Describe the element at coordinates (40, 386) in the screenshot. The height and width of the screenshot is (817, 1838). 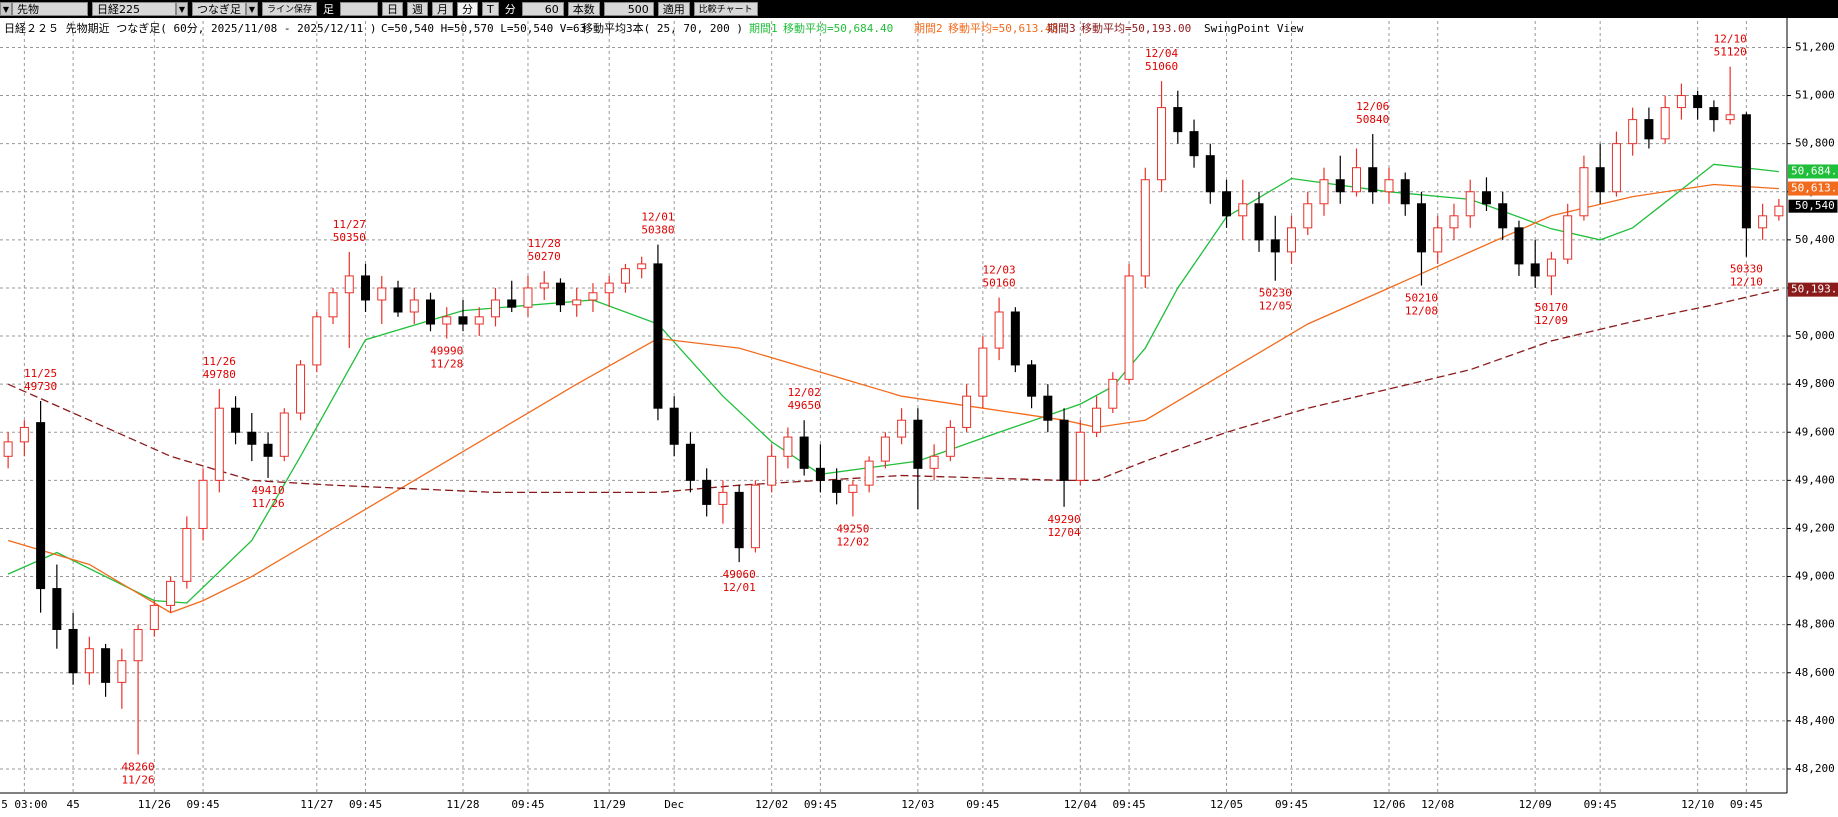
I see `swing-price: 49730` at that location.